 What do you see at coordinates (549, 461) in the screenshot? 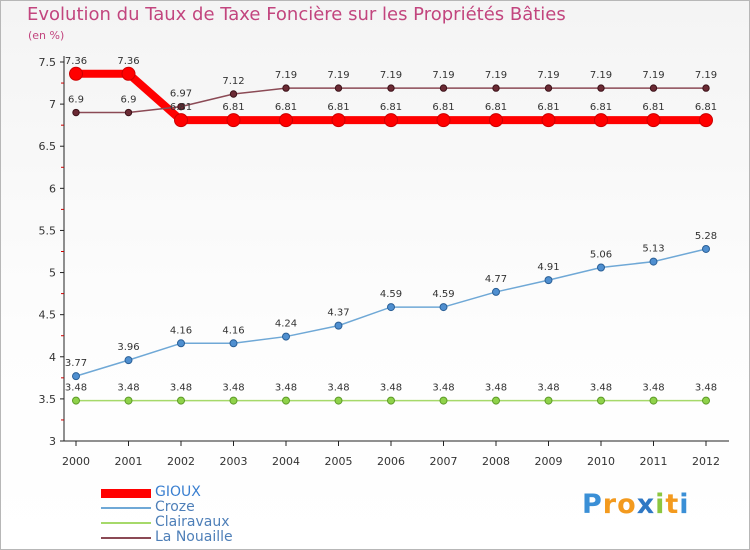
I see `x-tick-label: 2009` at bounding box center [549, 461].